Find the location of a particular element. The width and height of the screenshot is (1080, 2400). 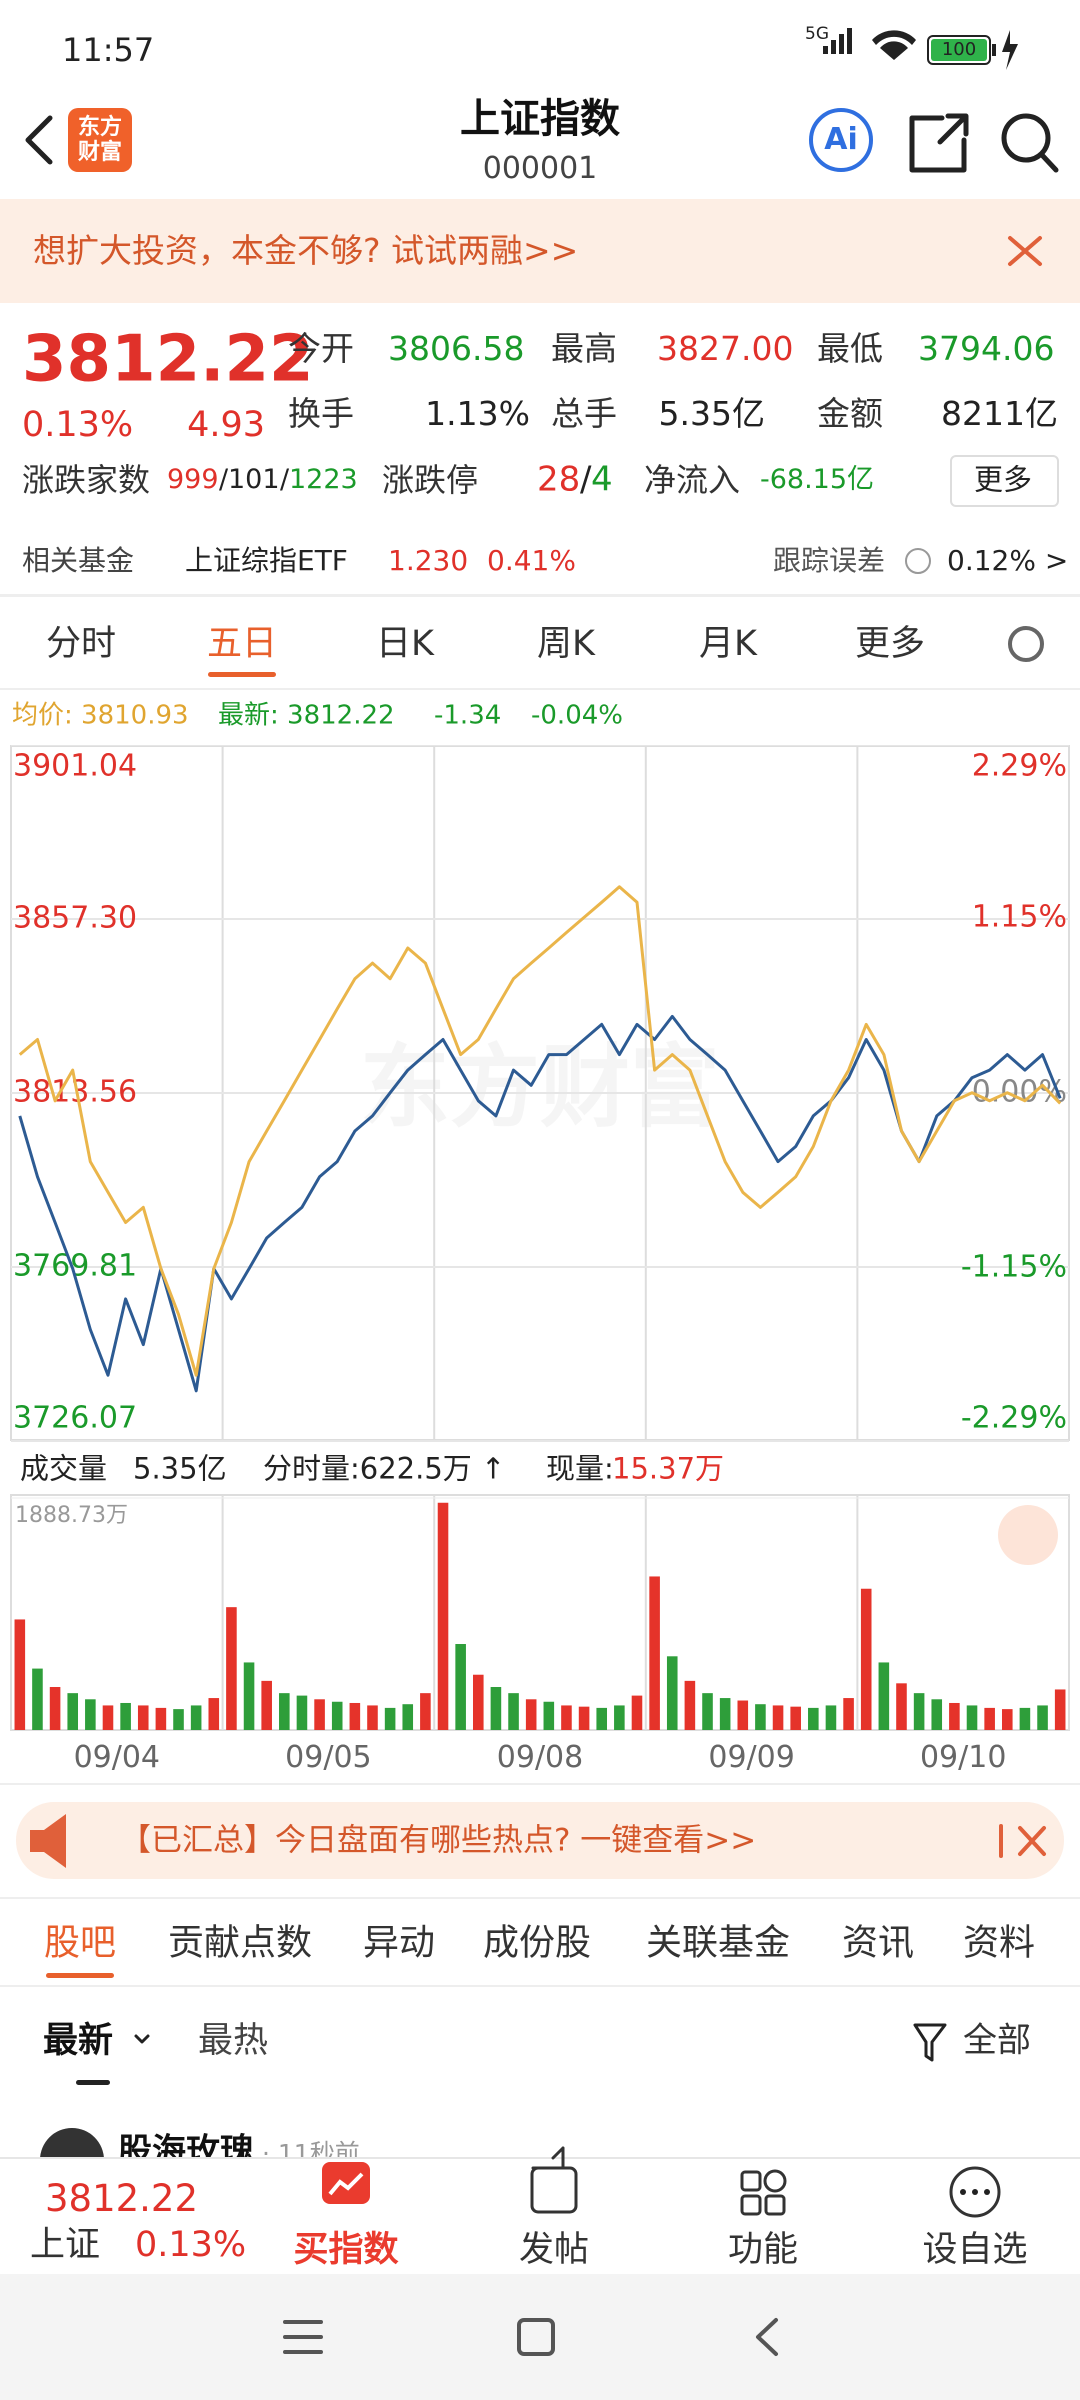

logo-text: 东方 is located at coordinates (100, 127).